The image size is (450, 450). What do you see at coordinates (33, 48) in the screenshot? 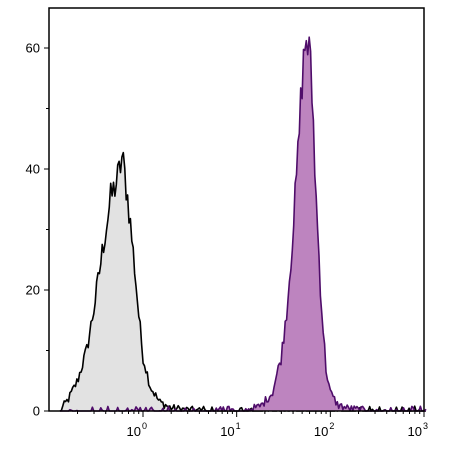
I see `y-tick-label: 60` at bounding box center [33, 48].